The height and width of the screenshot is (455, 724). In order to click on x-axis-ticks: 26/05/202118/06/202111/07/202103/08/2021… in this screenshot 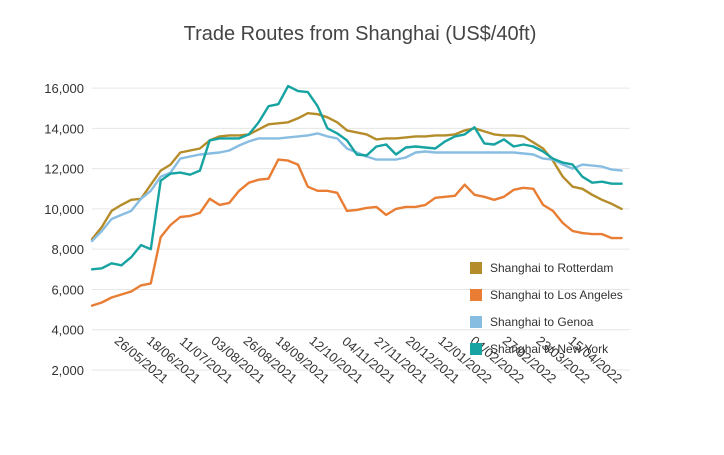, I will do `click(368, 359)`.